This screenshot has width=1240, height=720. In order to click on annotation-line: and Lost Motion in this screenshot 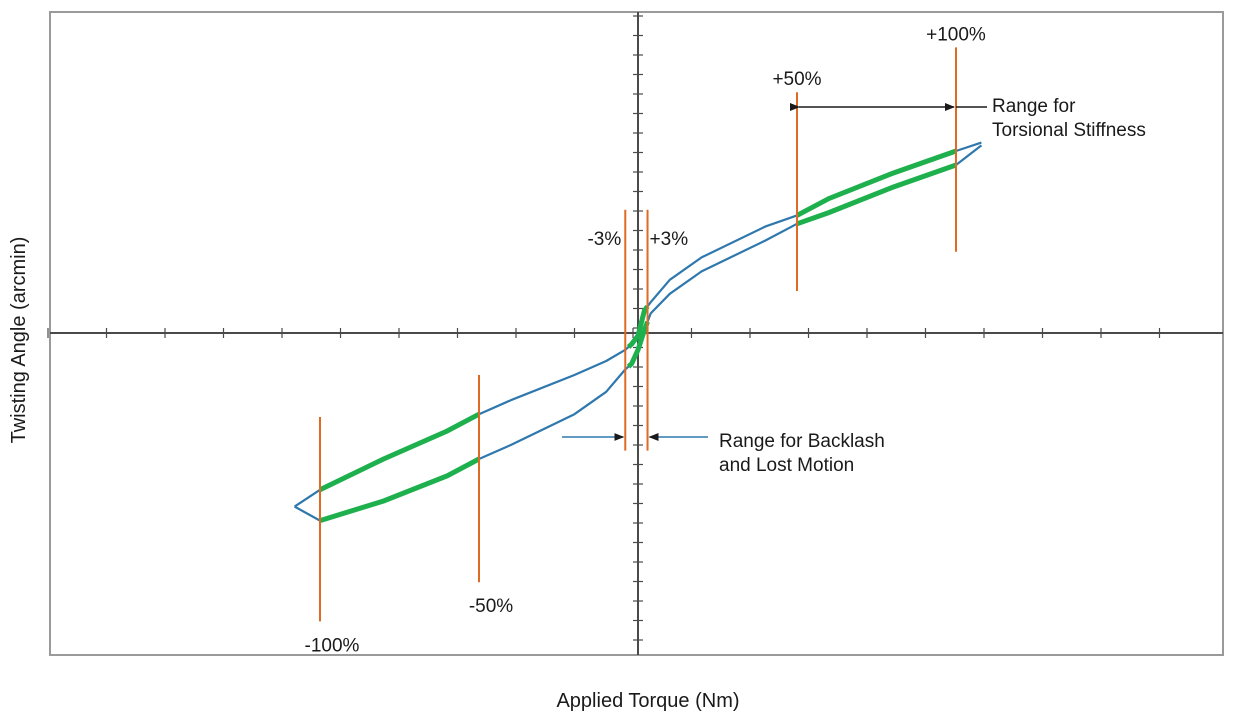, I will do `click(786, 465)`.